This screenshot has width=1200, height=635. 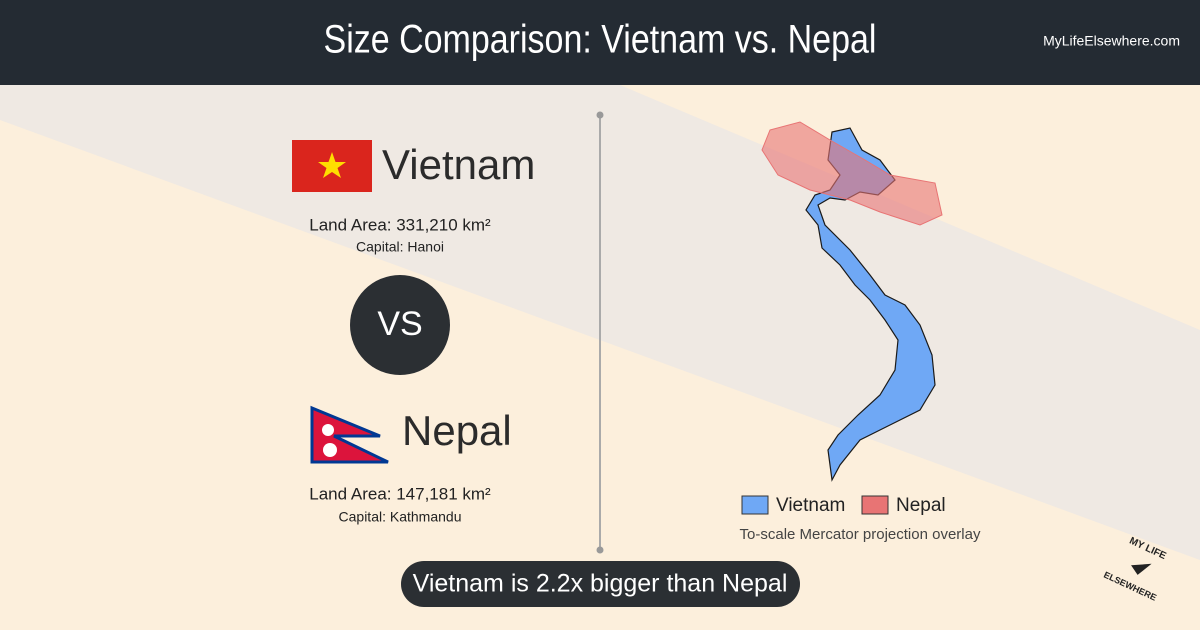 I want to click on summary: Vietnam is 2.2x bigger than Nepal, so click(x=600, y=584).